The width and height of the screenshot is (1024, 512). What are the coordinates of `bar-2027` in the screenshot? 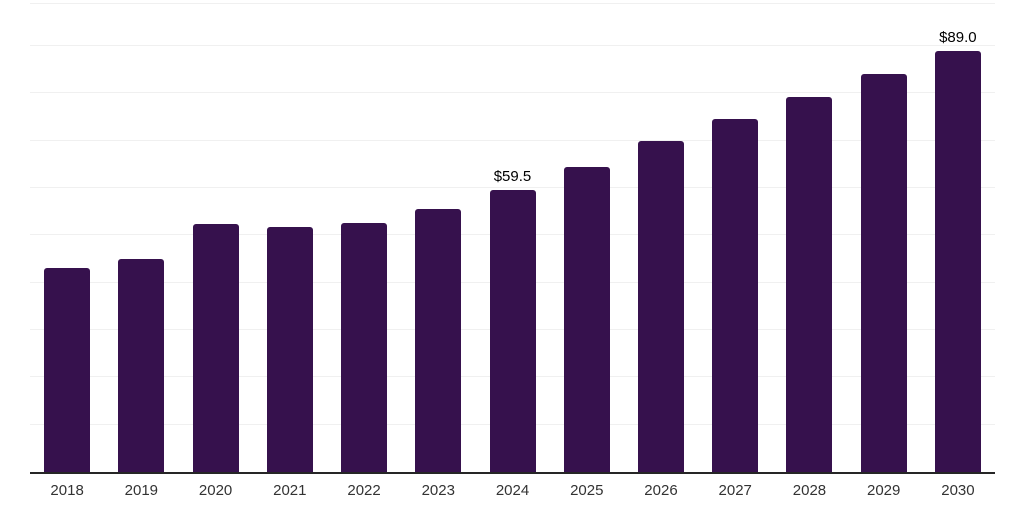 It's located at (735, 295).